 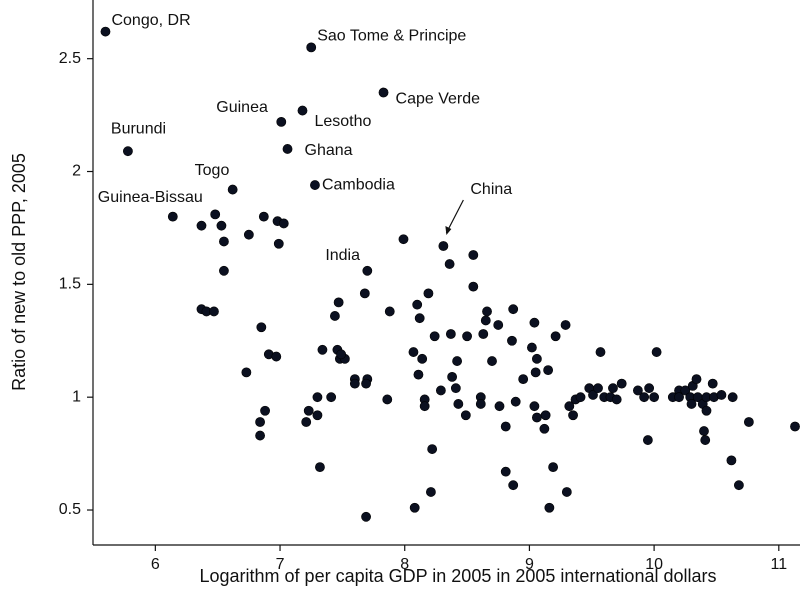 What do you see at coordinates (70, 284) in the screenshot?
I see `y-tick-label: 1.5` at bounding box center [70, 284].